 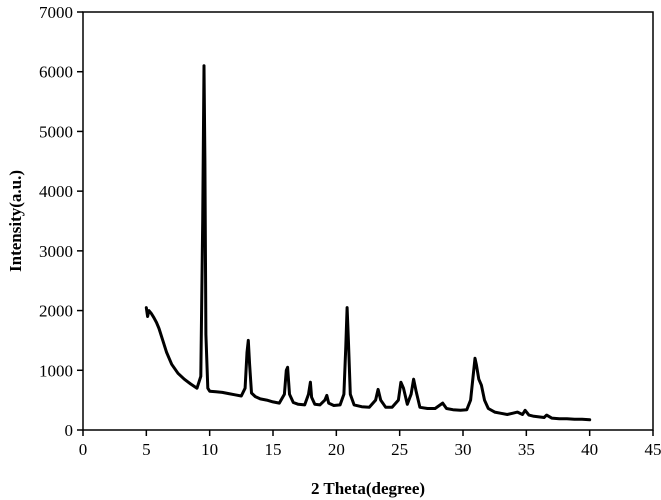 I want to click on x-tick-label-0: 0, so click(x=83, y=449).